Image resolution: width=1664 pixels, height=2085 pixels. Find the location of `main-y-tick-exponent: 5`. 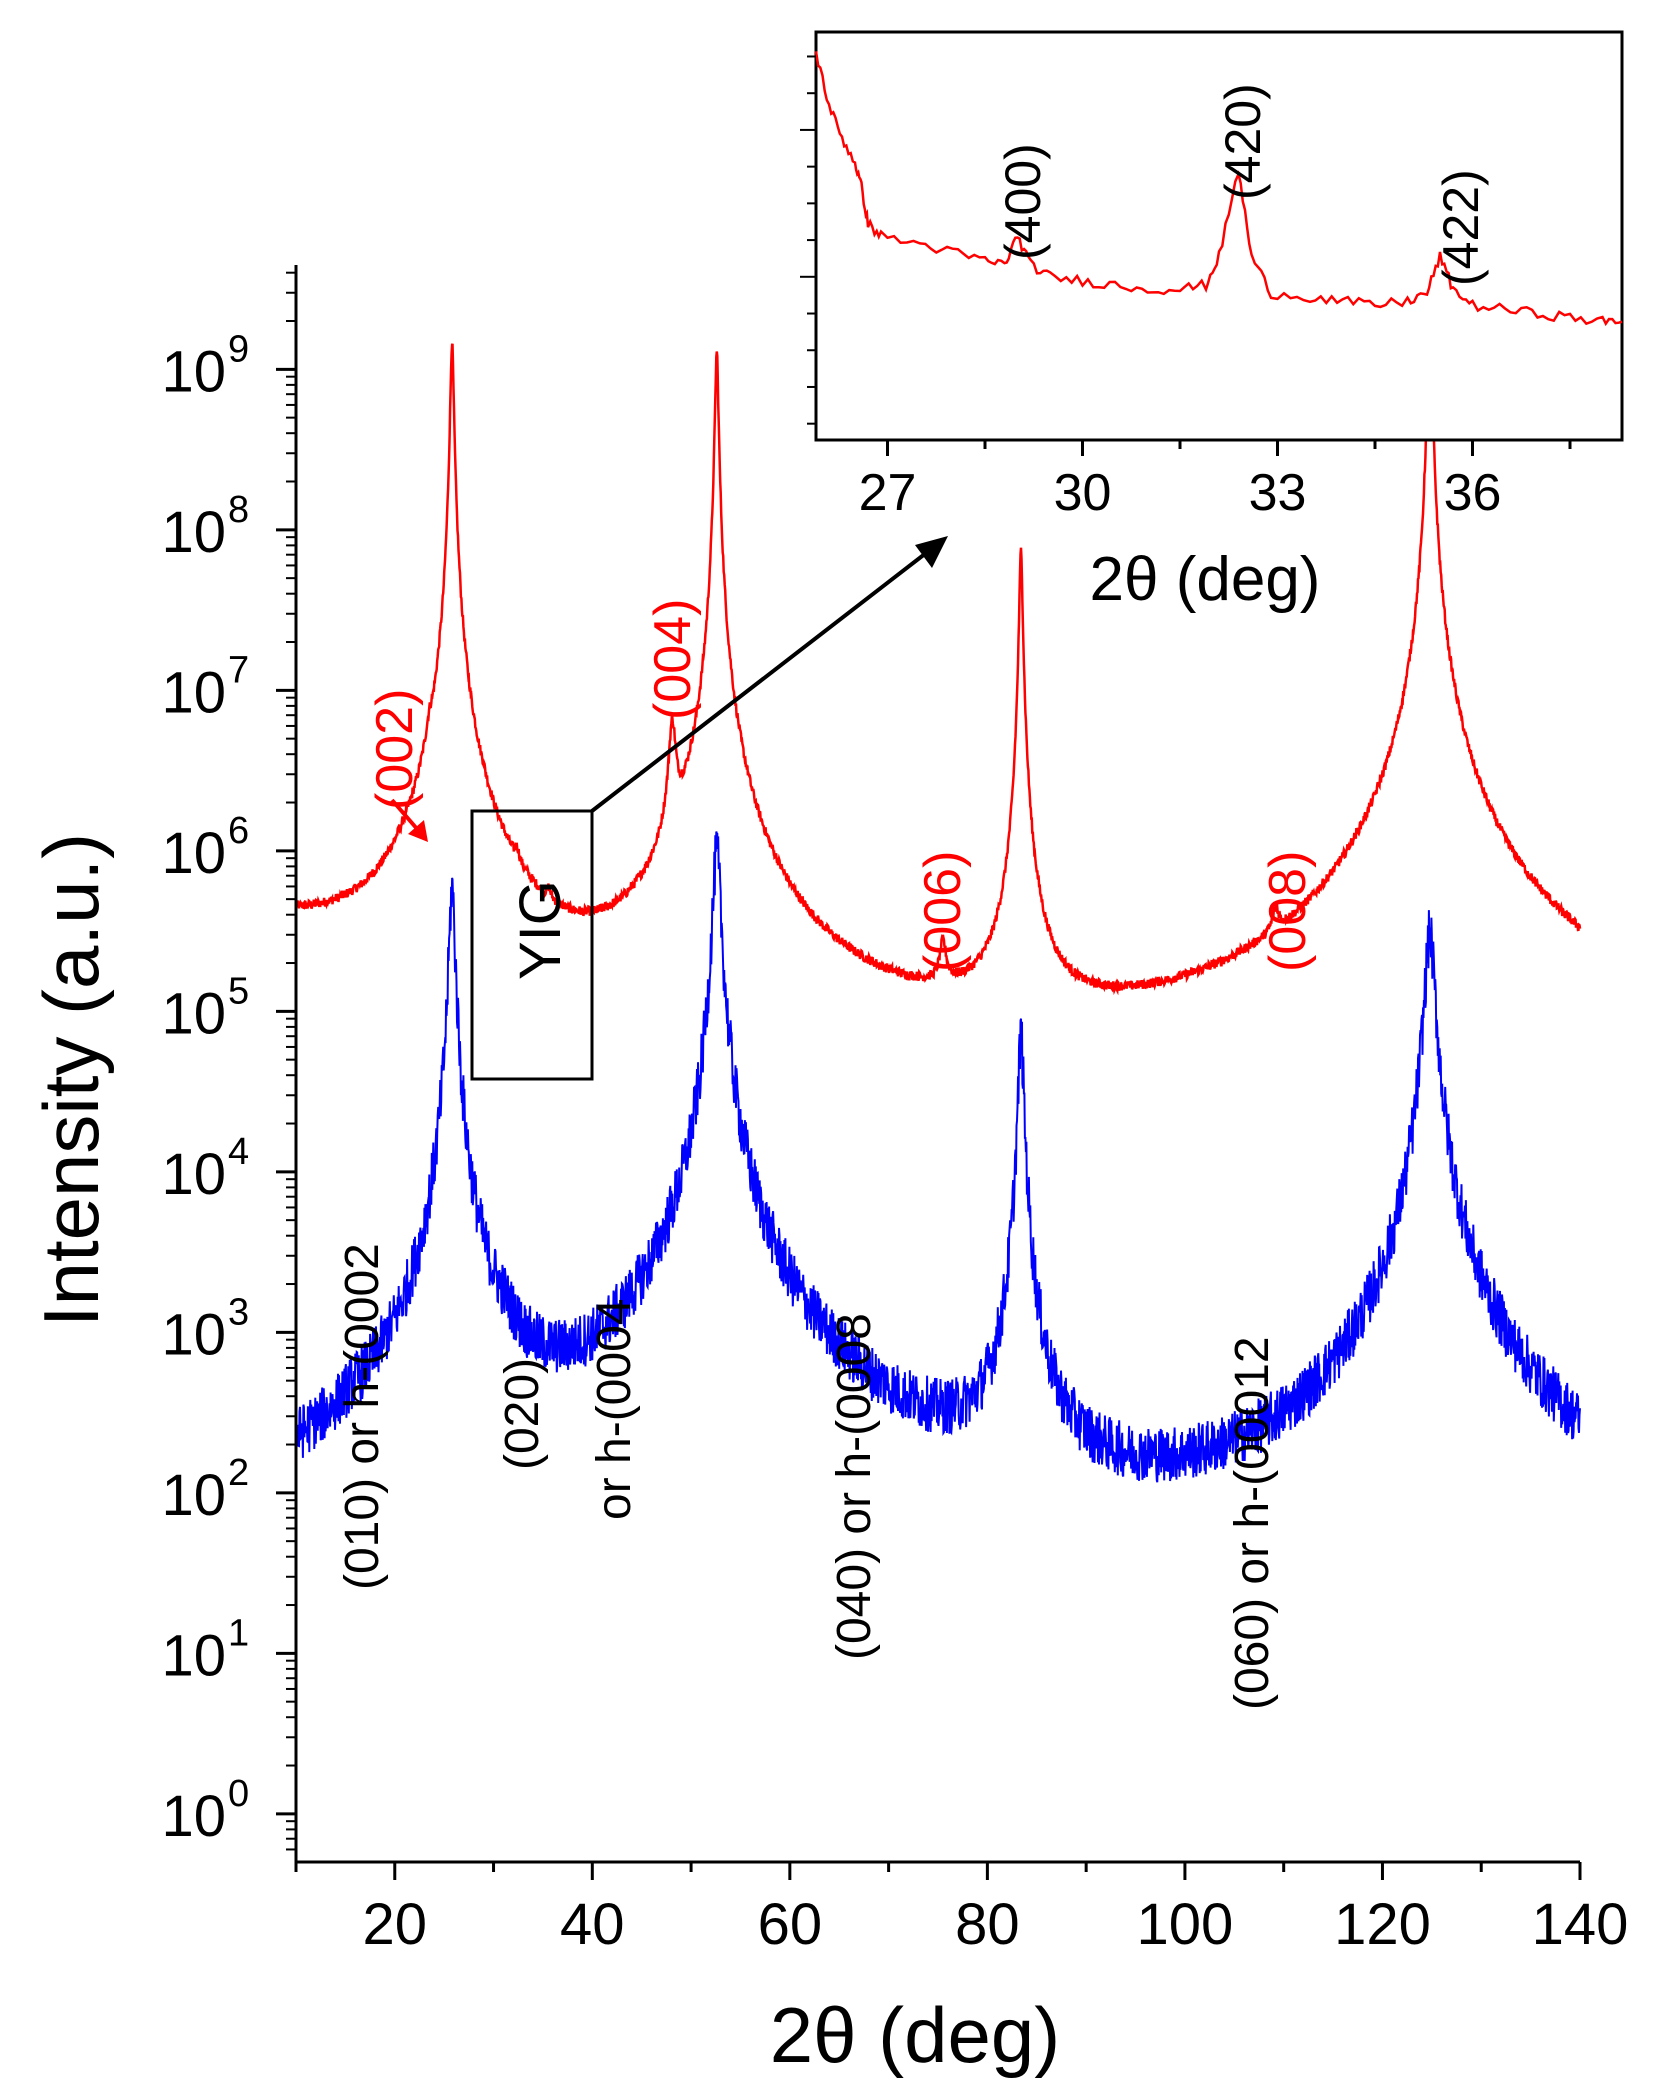

main-y-tick-exponent: 5 is located at coordinates (238, 991).